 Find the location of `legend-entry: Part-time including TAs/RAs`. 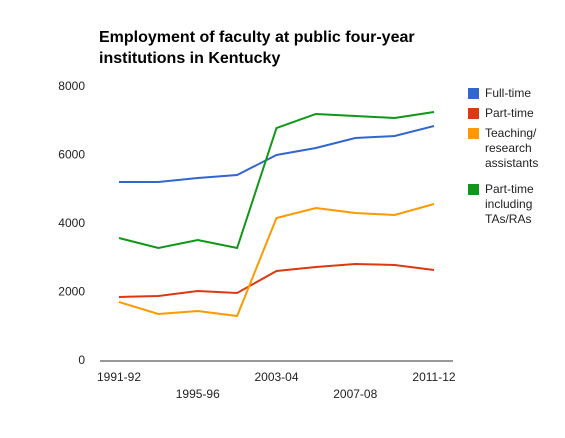

legend-entry: Part-time including TAs/RAs is located at coordinates (514, 204).